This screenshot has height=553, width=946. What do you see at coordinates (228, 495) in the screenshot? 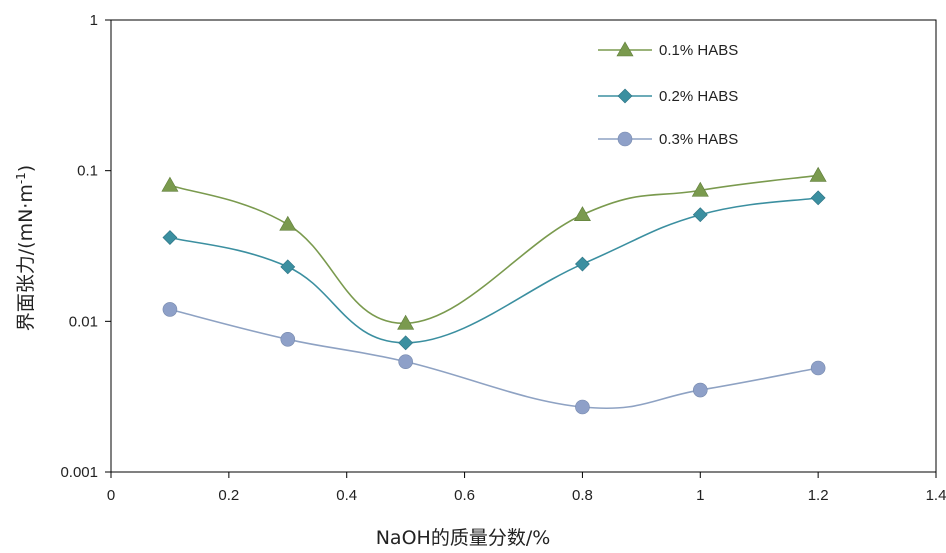
I see `x-tick-label: 0.2` at bounding box center [228, 495].